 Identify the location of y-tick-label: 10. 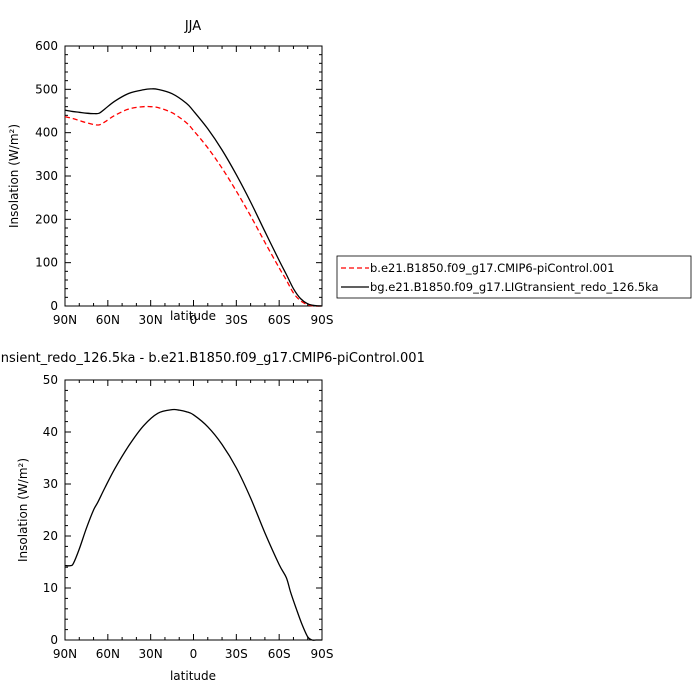
(50, 588).